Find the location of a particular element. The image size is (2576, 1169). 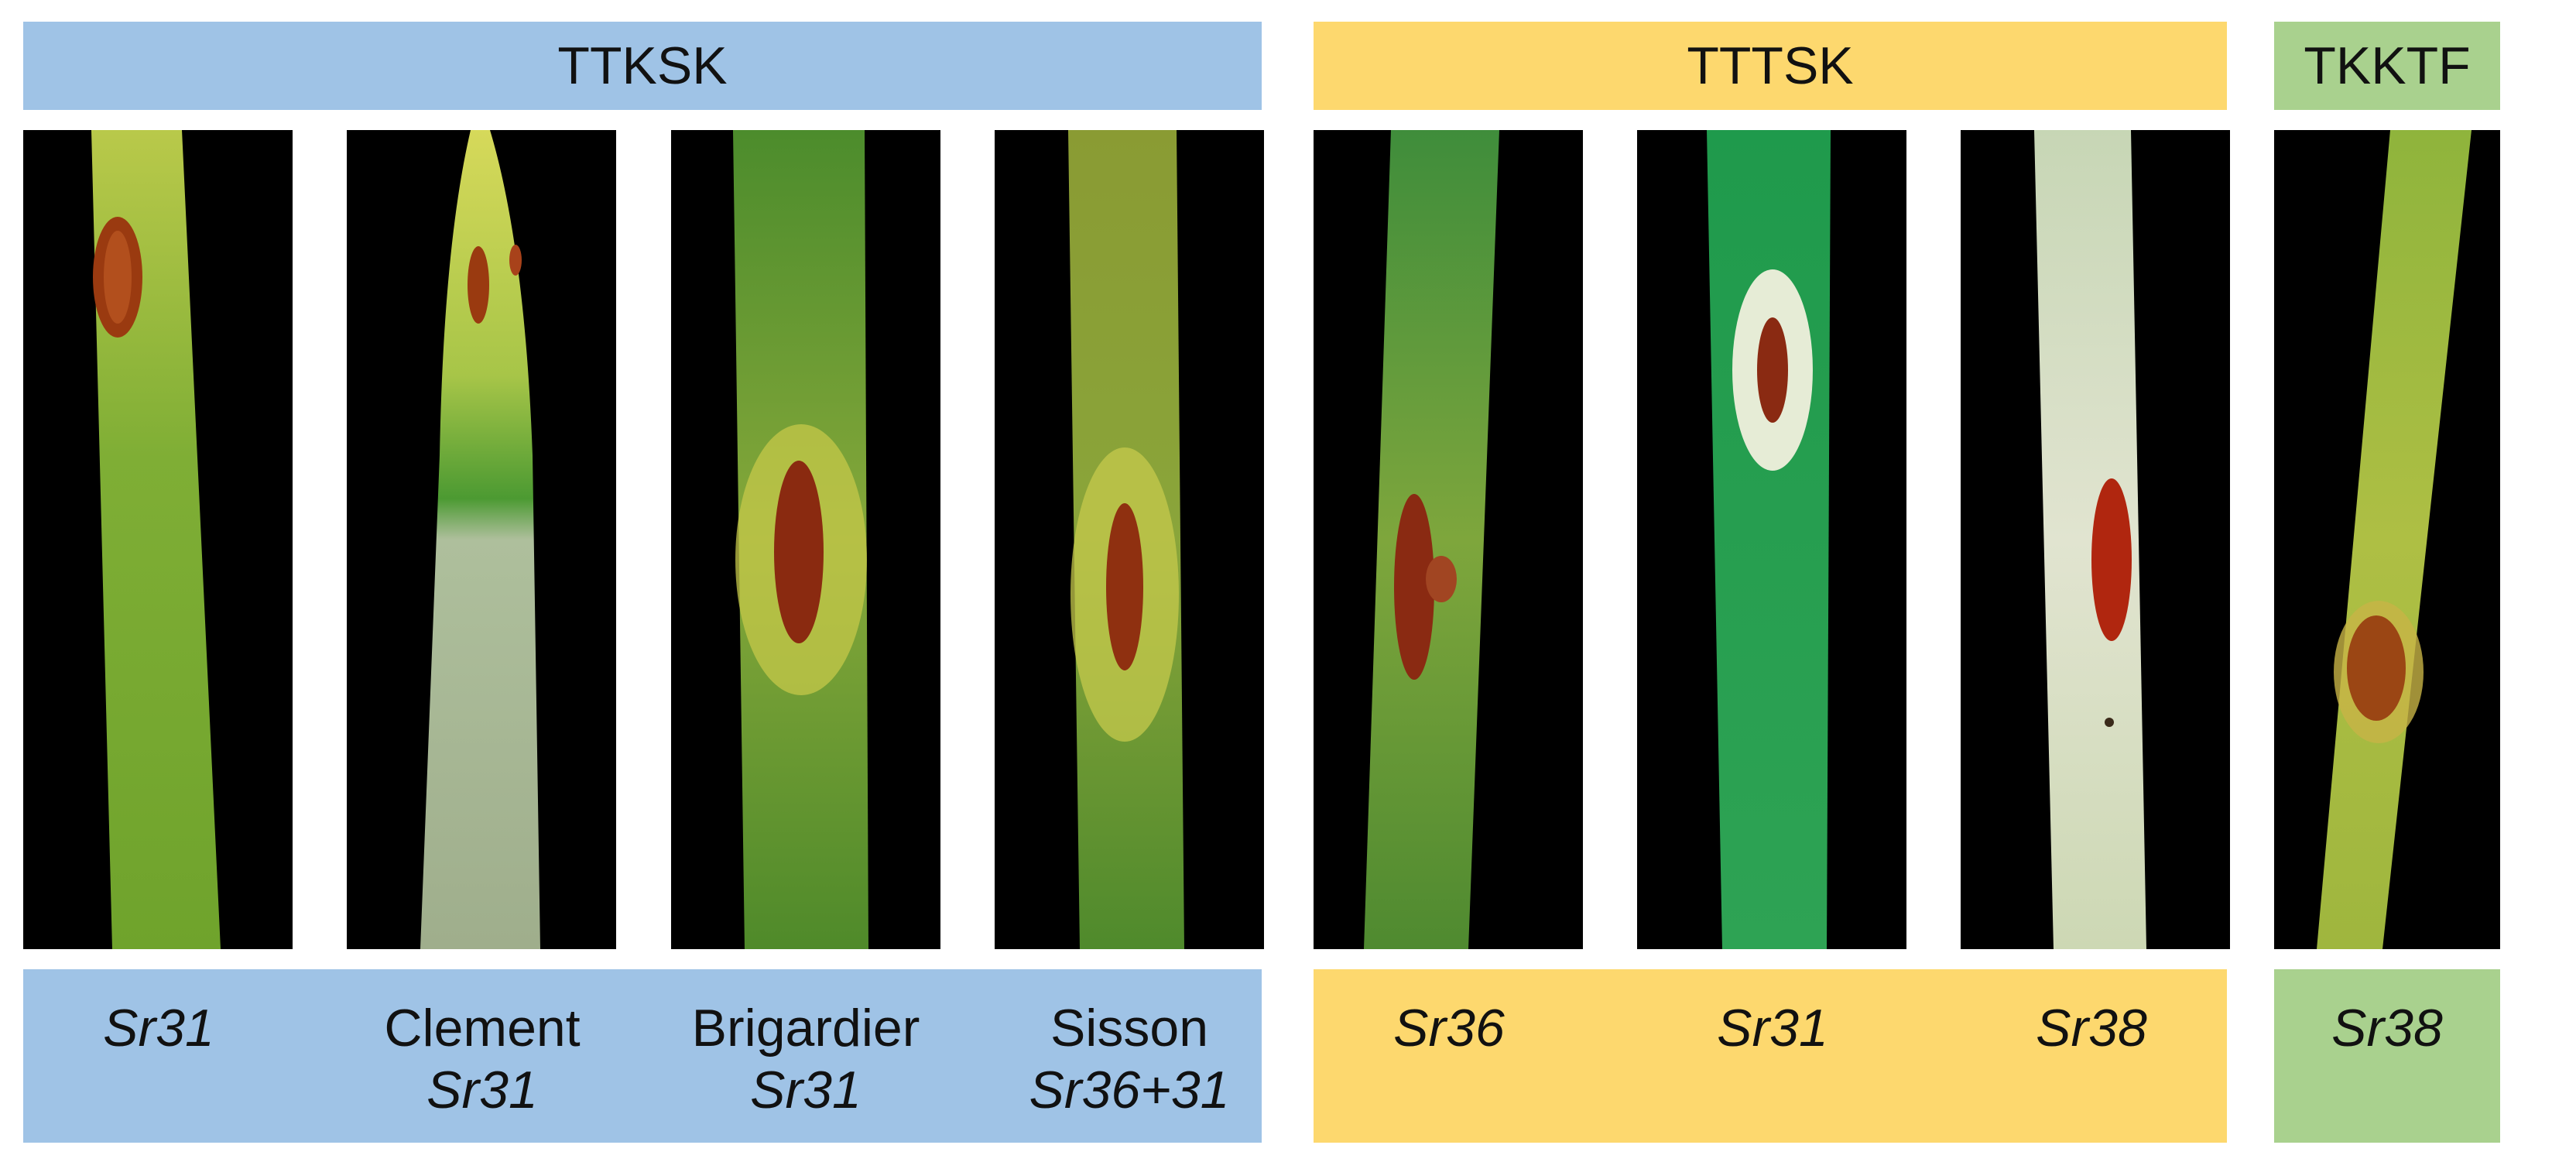

panel-label: Clement Sr31 is located at coordinates (483, 1059).